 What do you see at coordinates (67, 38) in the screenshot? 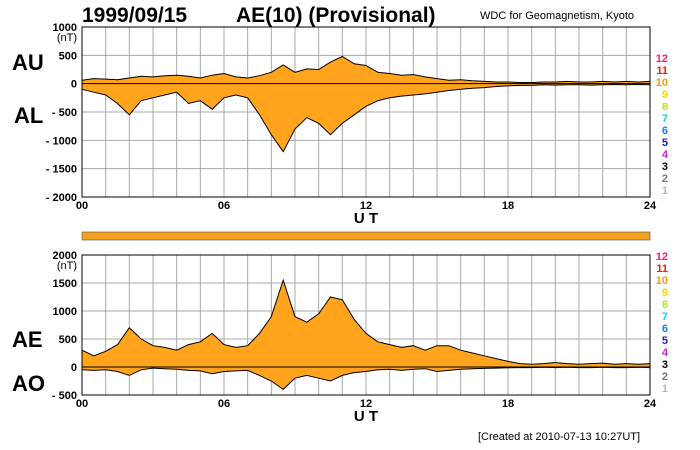
I see `au-al-unit-label: (nT)` at bounding box center [67, 38].